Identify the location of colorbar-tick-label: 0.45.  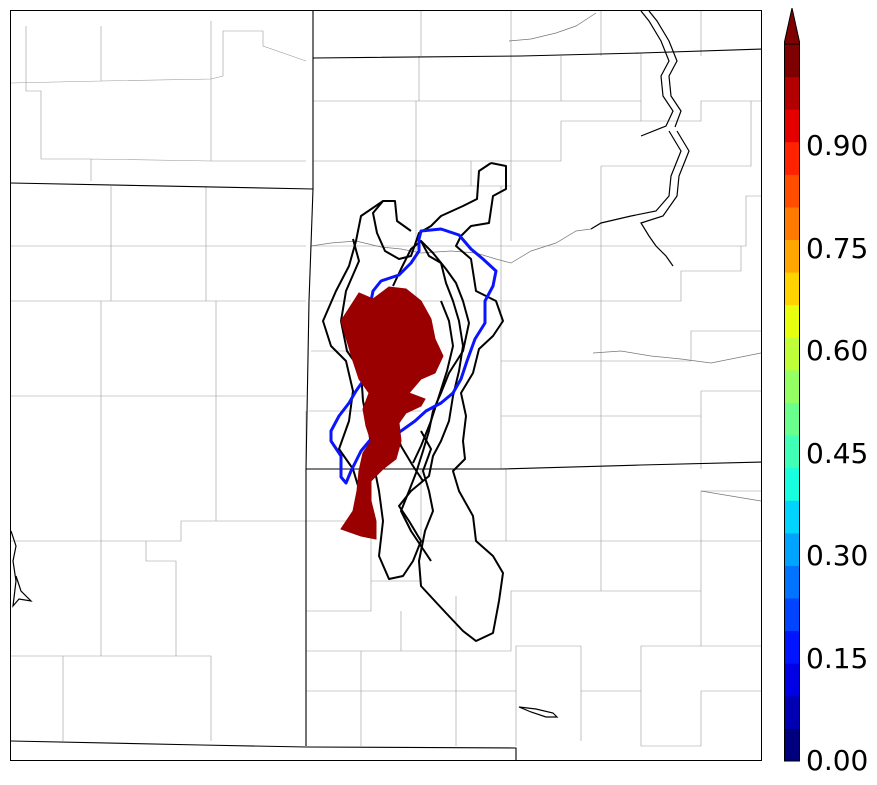
(837, 453).